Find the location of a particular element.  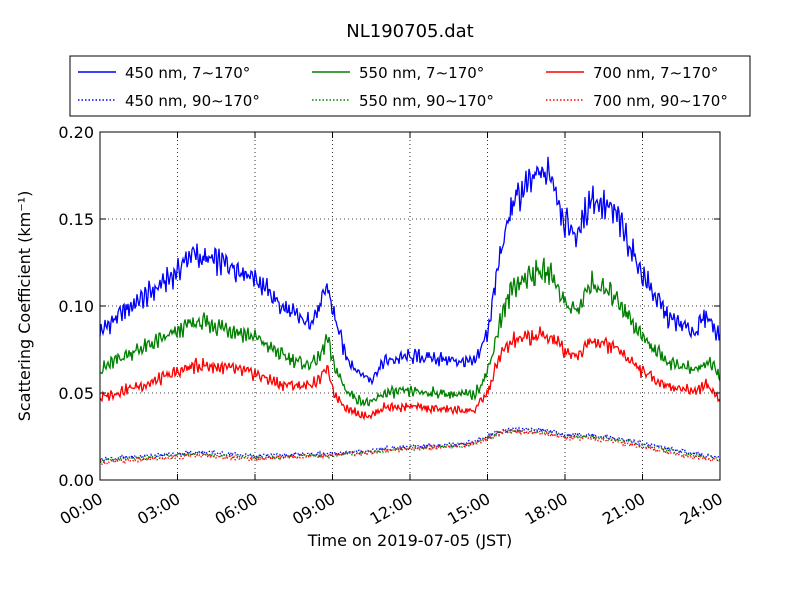

y-tick-label: 0.15 is located at coordinates (76, 219).